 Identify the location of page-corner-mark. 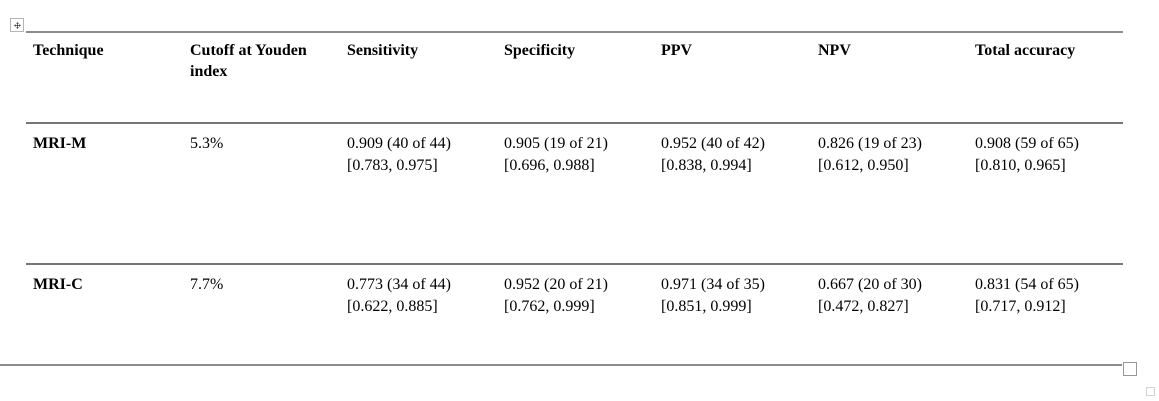
(1150, 391).